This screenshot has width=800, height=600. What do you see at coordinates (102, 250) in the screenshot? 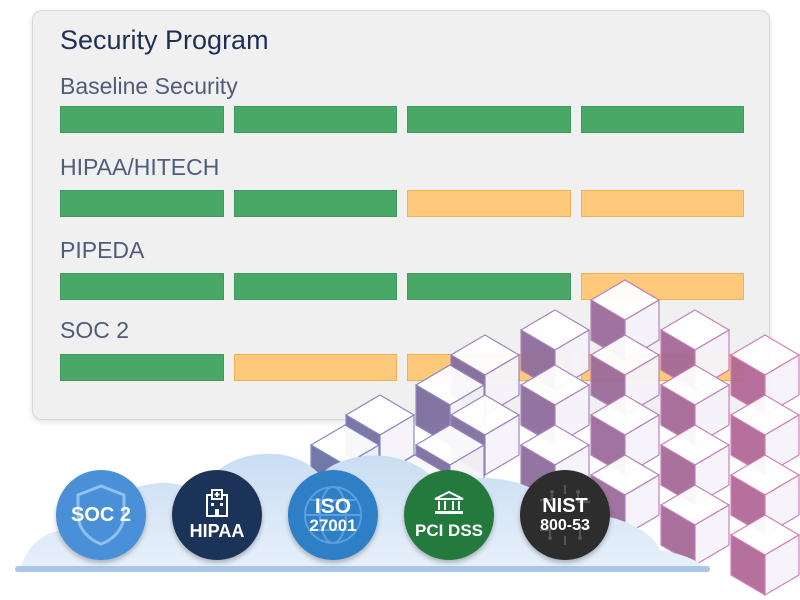
I see `program-label-pipeda: PIPEDA` at bounding box center [102, 250].